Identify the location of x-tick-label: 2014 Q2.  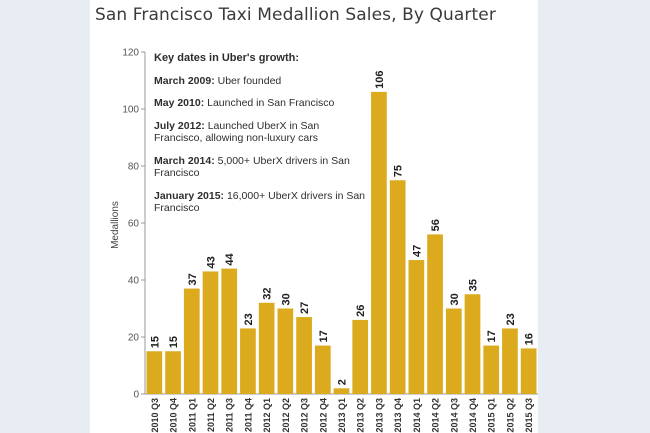
(436, 415).